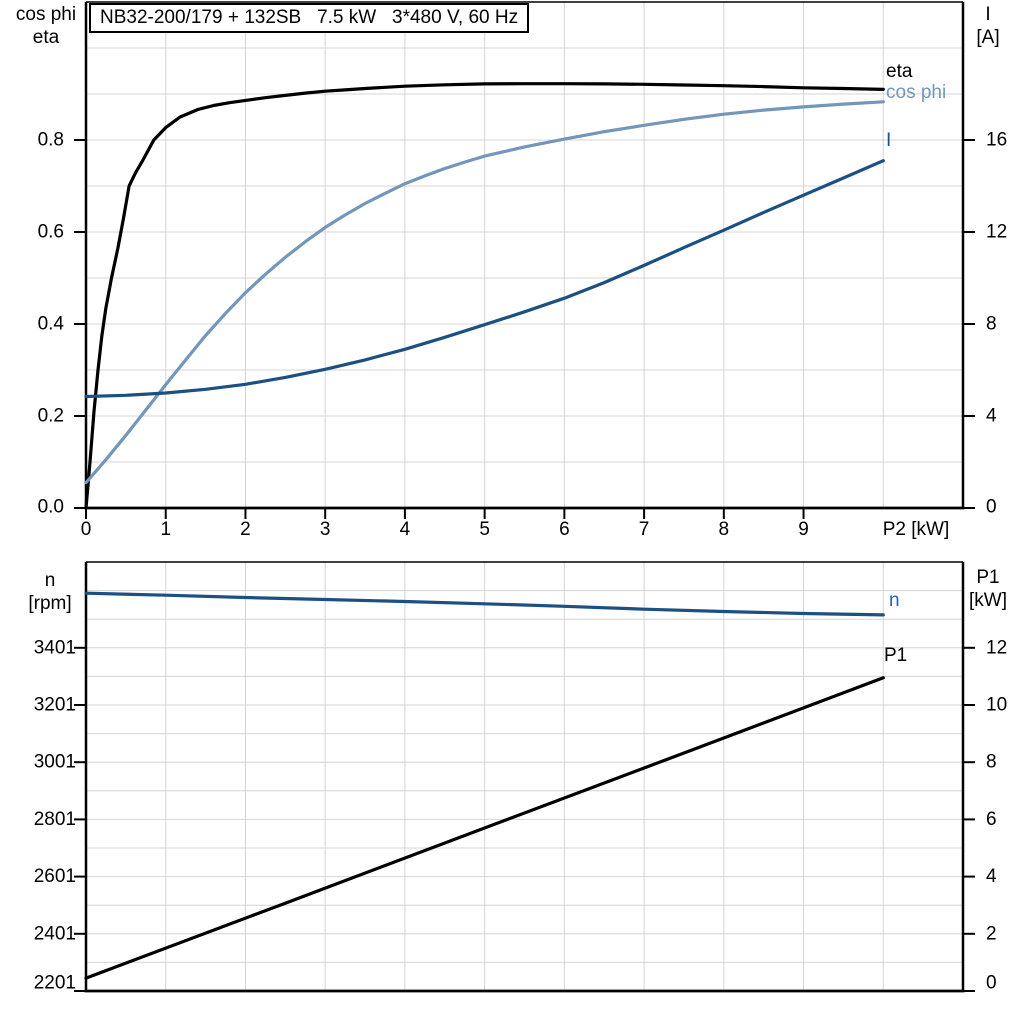 Image resolution: width=1024 pixels, height=1024 pixels. What do you see at coordinates (988, 14) in the screenshot?
I see `axis-header-current: I` at bounding box center [988, 14].